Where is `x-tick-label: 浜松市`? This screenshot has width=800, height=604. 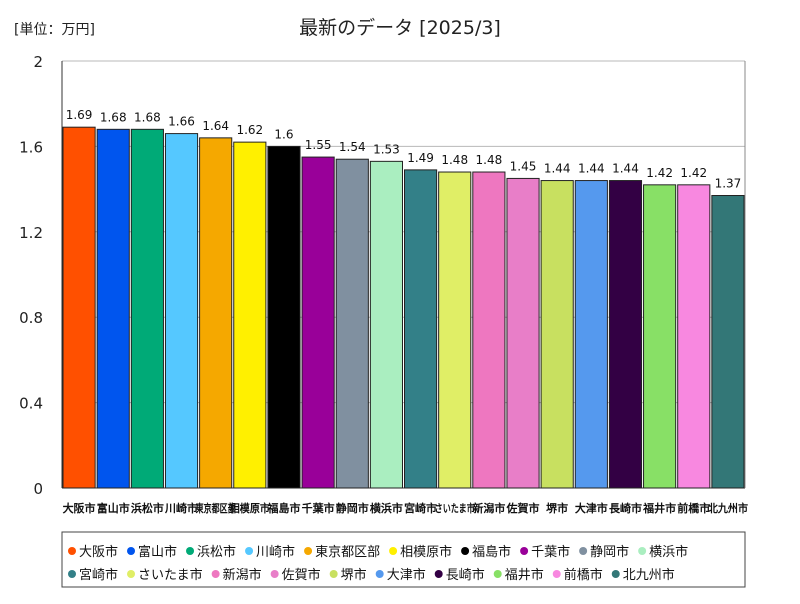 x-tick-label: 浜松市 is located at coordinates (147, 508).